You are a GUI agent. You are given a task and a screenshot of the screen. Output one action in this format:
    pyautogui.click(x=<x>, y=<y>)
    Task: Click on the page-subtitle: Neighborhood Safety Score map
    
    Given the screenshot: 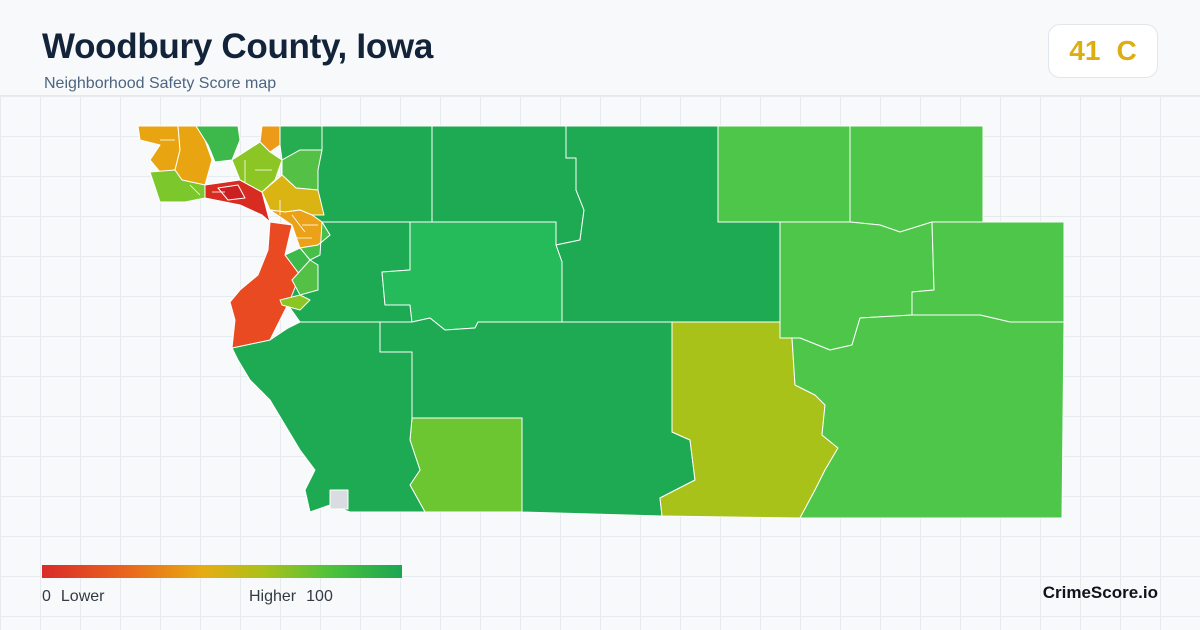 What is the action you would take?
    pyautogui.click(x=160, y=83)
    